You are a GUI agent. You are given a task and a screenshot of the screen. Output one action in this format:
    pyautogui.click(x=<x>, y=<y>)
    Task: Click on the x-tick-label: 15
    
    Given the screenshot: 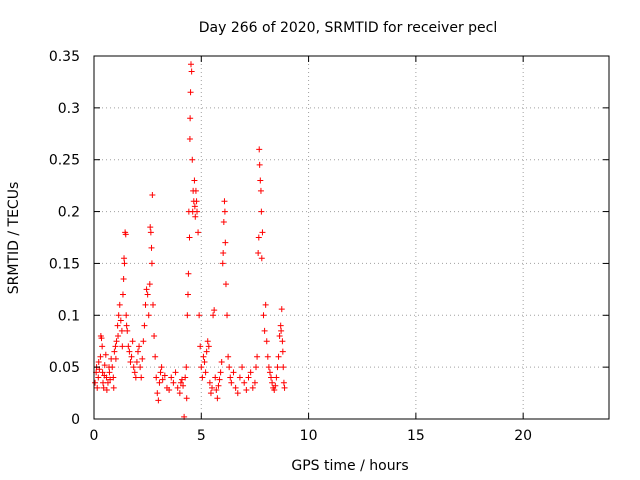 What is the action you would take?
    pyautogui.click(x=416, y=436)
    